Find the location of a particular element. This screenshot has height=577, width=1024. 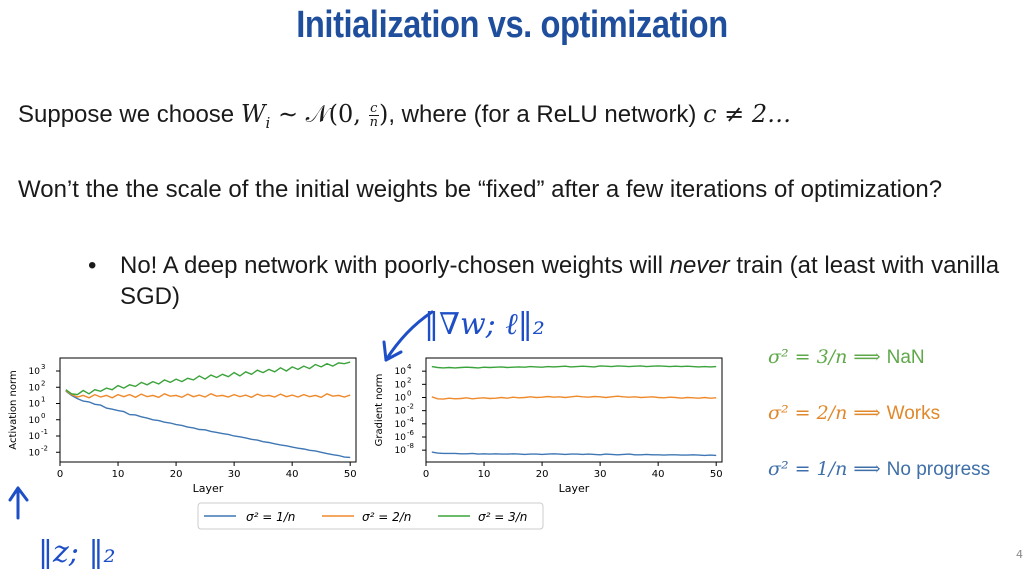

math-w: W is located at coordinates (253, 114).